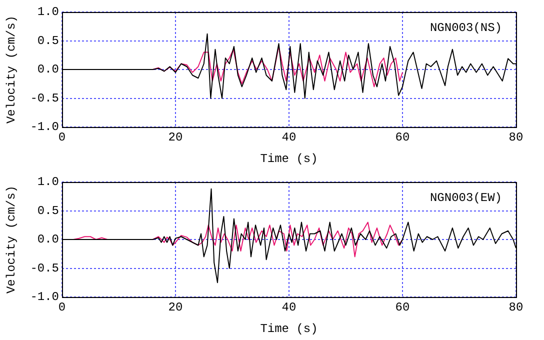 The width and height of the screenshot is (544, 340). What do you see at coordinates (466, 198) in the screenshot?
I see `annotation: NGN003(EW)` at bounding box center [466, 198].